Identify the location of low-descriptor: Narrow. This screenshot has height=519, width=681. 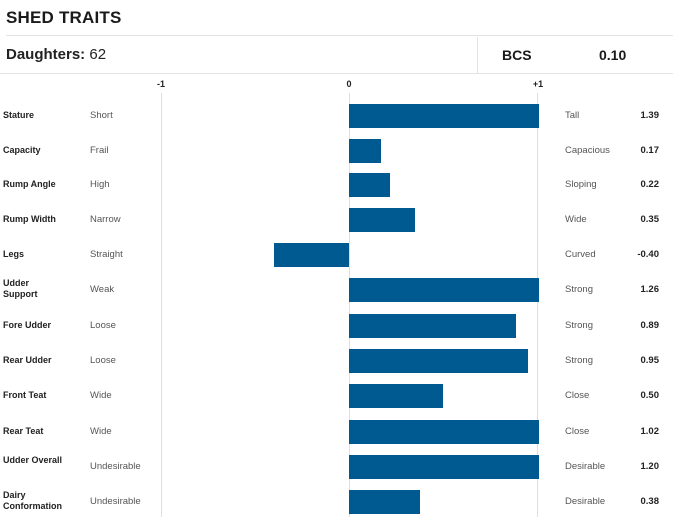
(105, 219).